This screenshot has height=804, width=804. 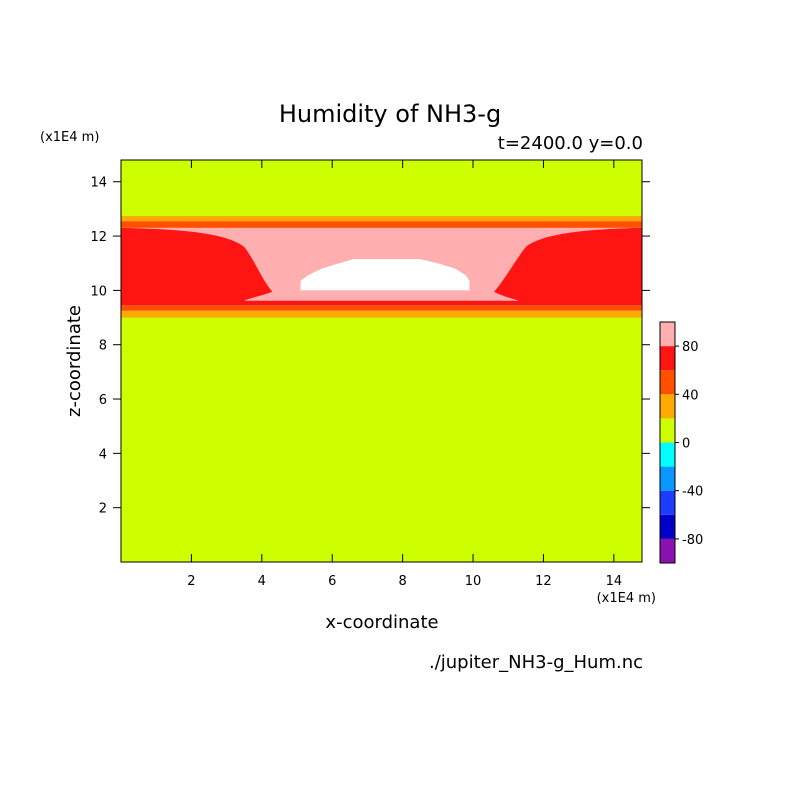 I want to click on y-axis-label: z-coordinate, so click(x=74, y=361).